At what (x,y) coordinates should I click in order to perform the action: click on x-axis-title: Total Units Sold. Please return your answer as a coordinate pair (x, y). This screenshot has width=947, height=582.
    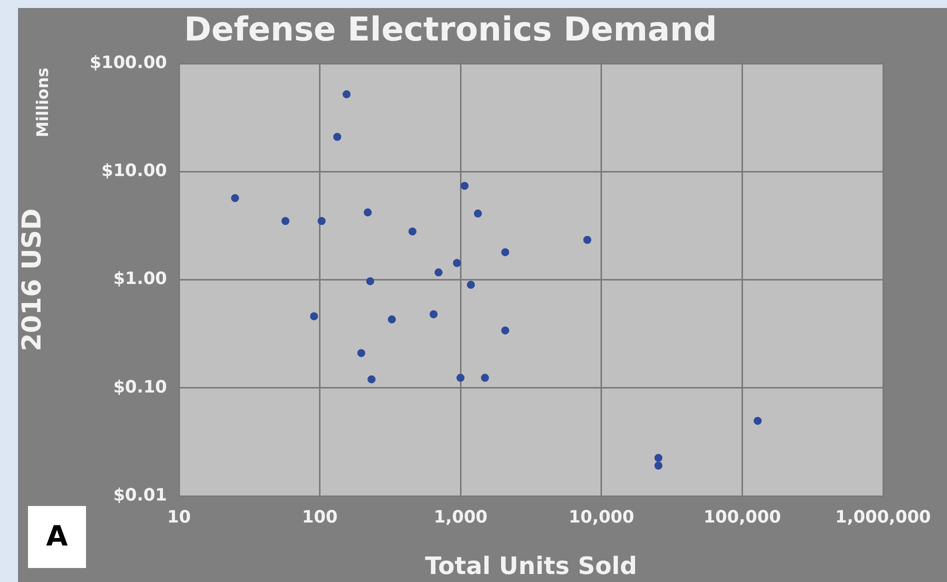
    Looking at the image, I should click on (531, 566).